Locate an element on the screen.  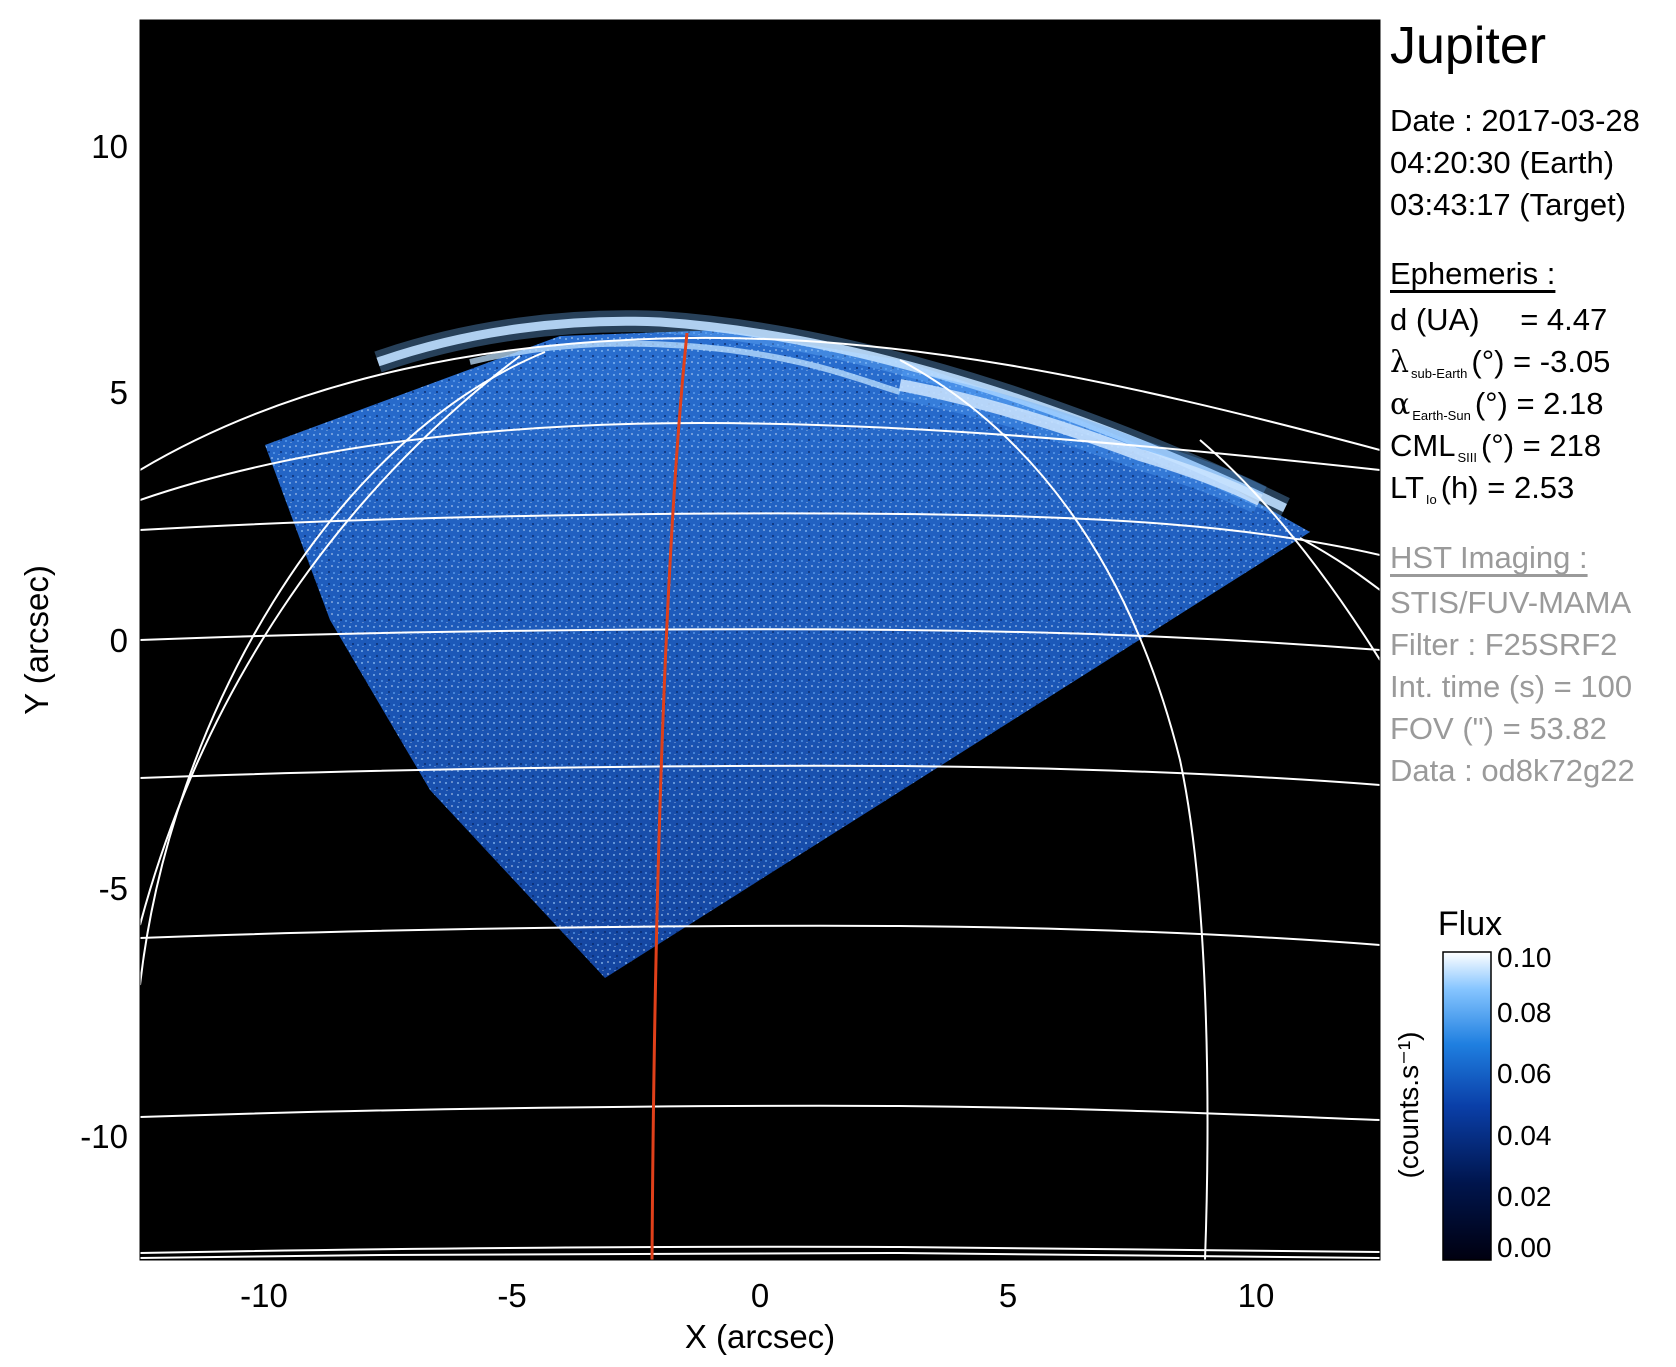
x-tick-label: 0 is located at coordinates (760, 1295).